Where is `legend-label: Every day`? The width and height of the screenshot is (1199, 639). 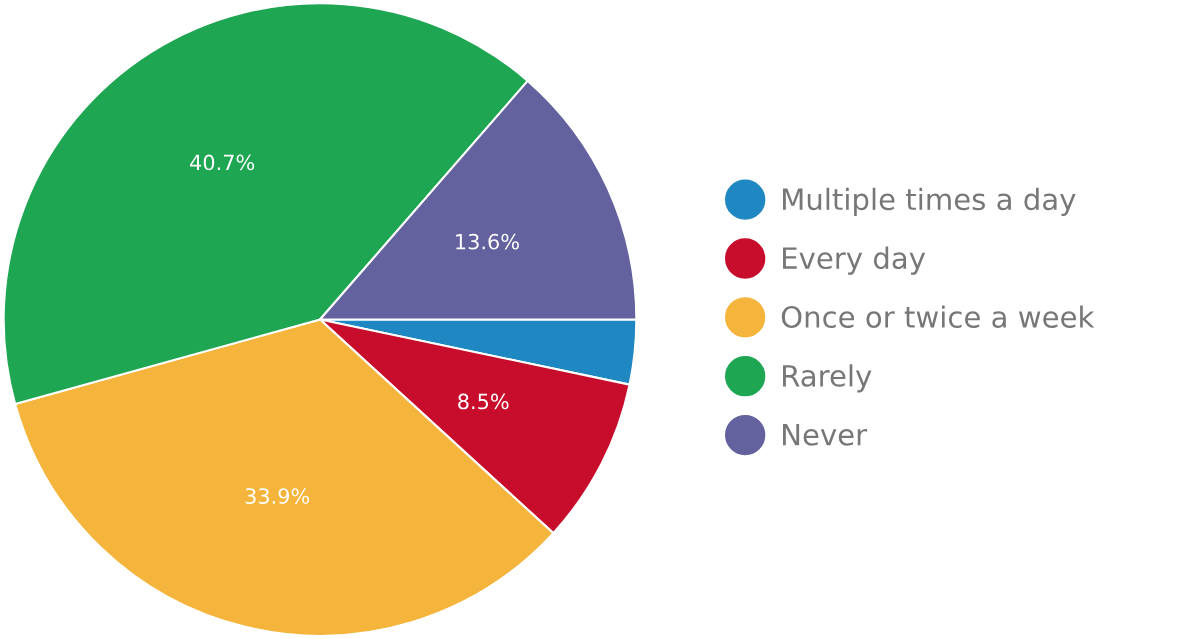
legend-label: Every day is located at coordinates (854, 260).